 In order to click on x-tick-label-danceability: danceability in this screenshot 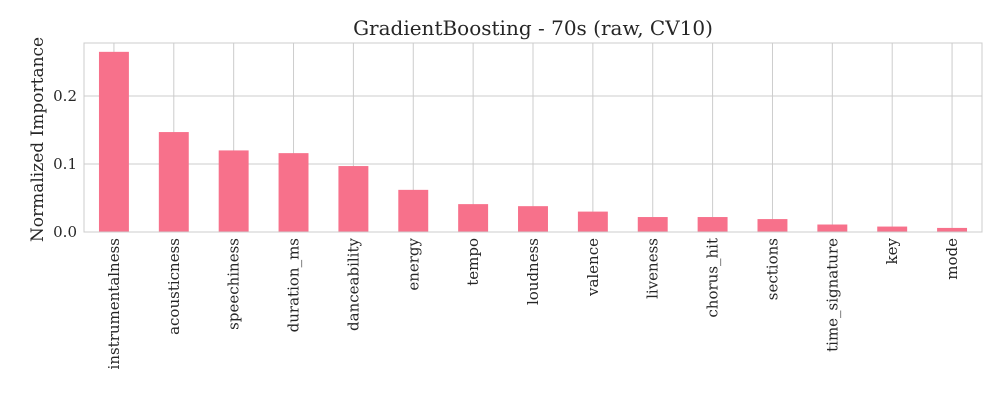, I will do `click(353, 283)`.